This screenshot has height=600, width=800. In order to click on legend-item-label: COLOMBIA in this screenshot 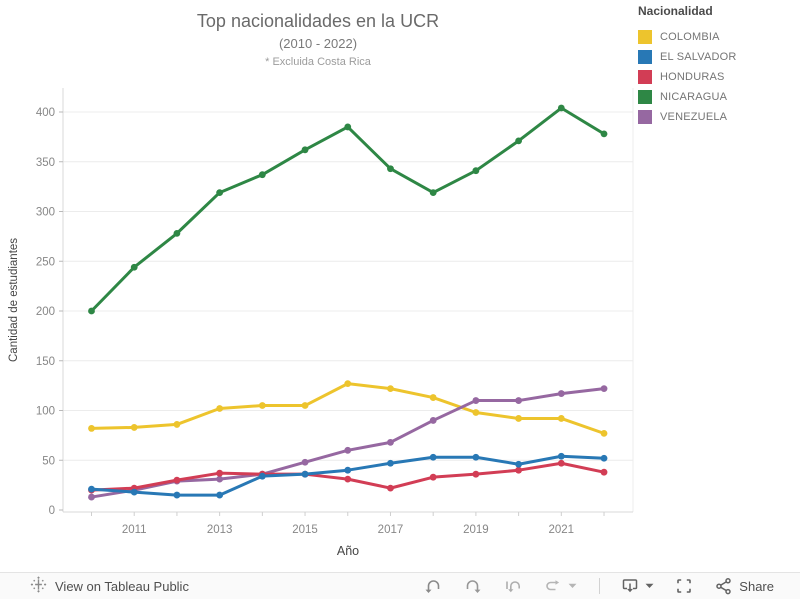, I will do `click(690, 37)`.